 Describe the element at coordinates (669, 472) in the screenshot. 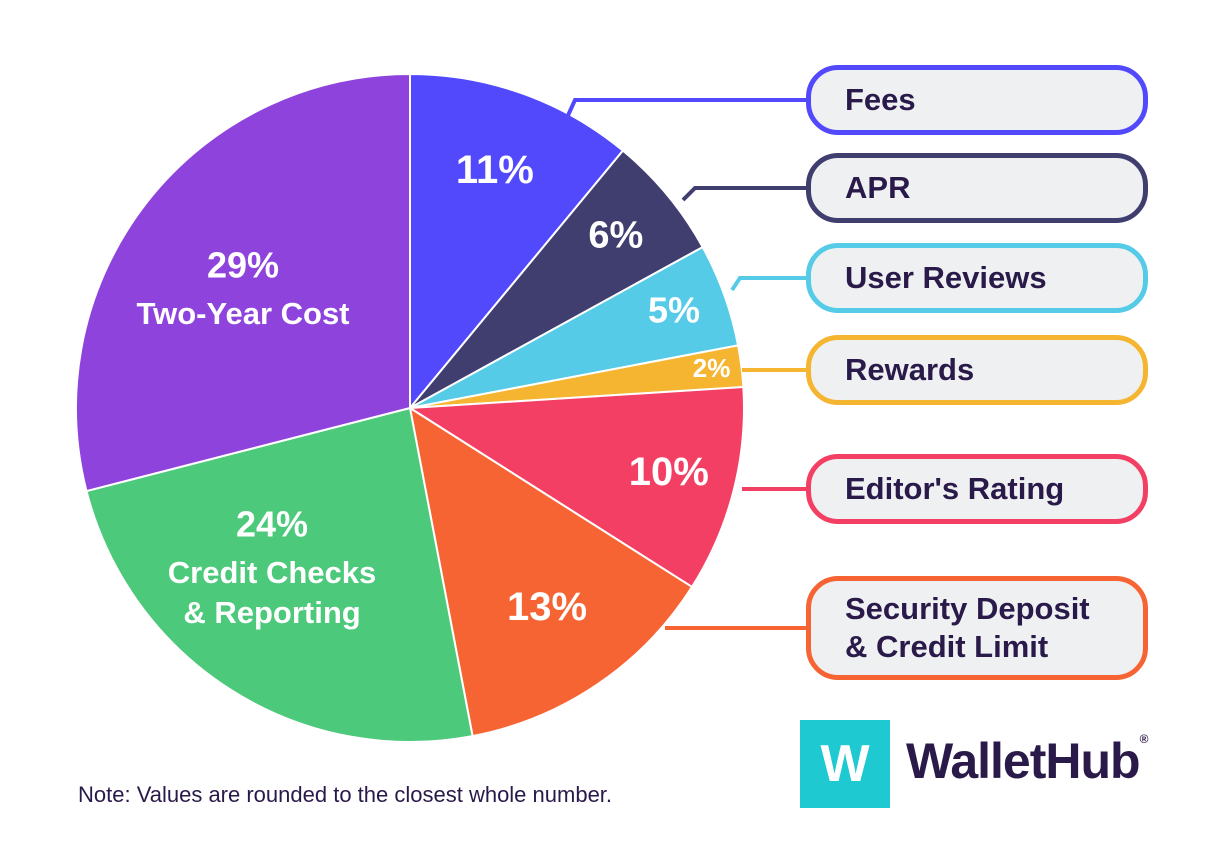

I see `slice-label-editors-rating: 10%` at that location.